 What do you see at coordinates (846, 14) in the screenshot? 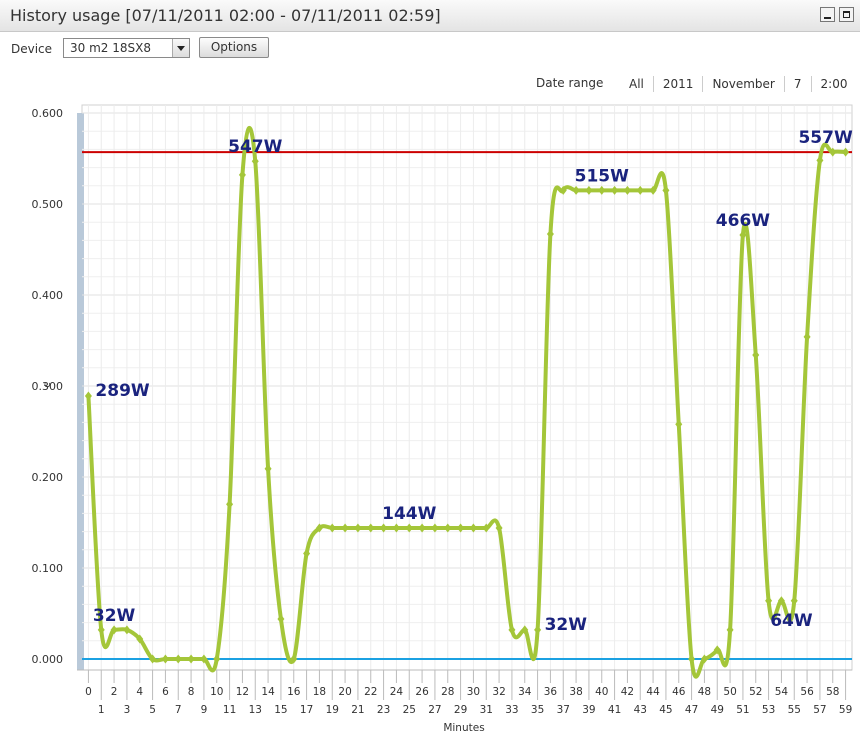
I see `maximize-button` at bounding box center [846, 14].